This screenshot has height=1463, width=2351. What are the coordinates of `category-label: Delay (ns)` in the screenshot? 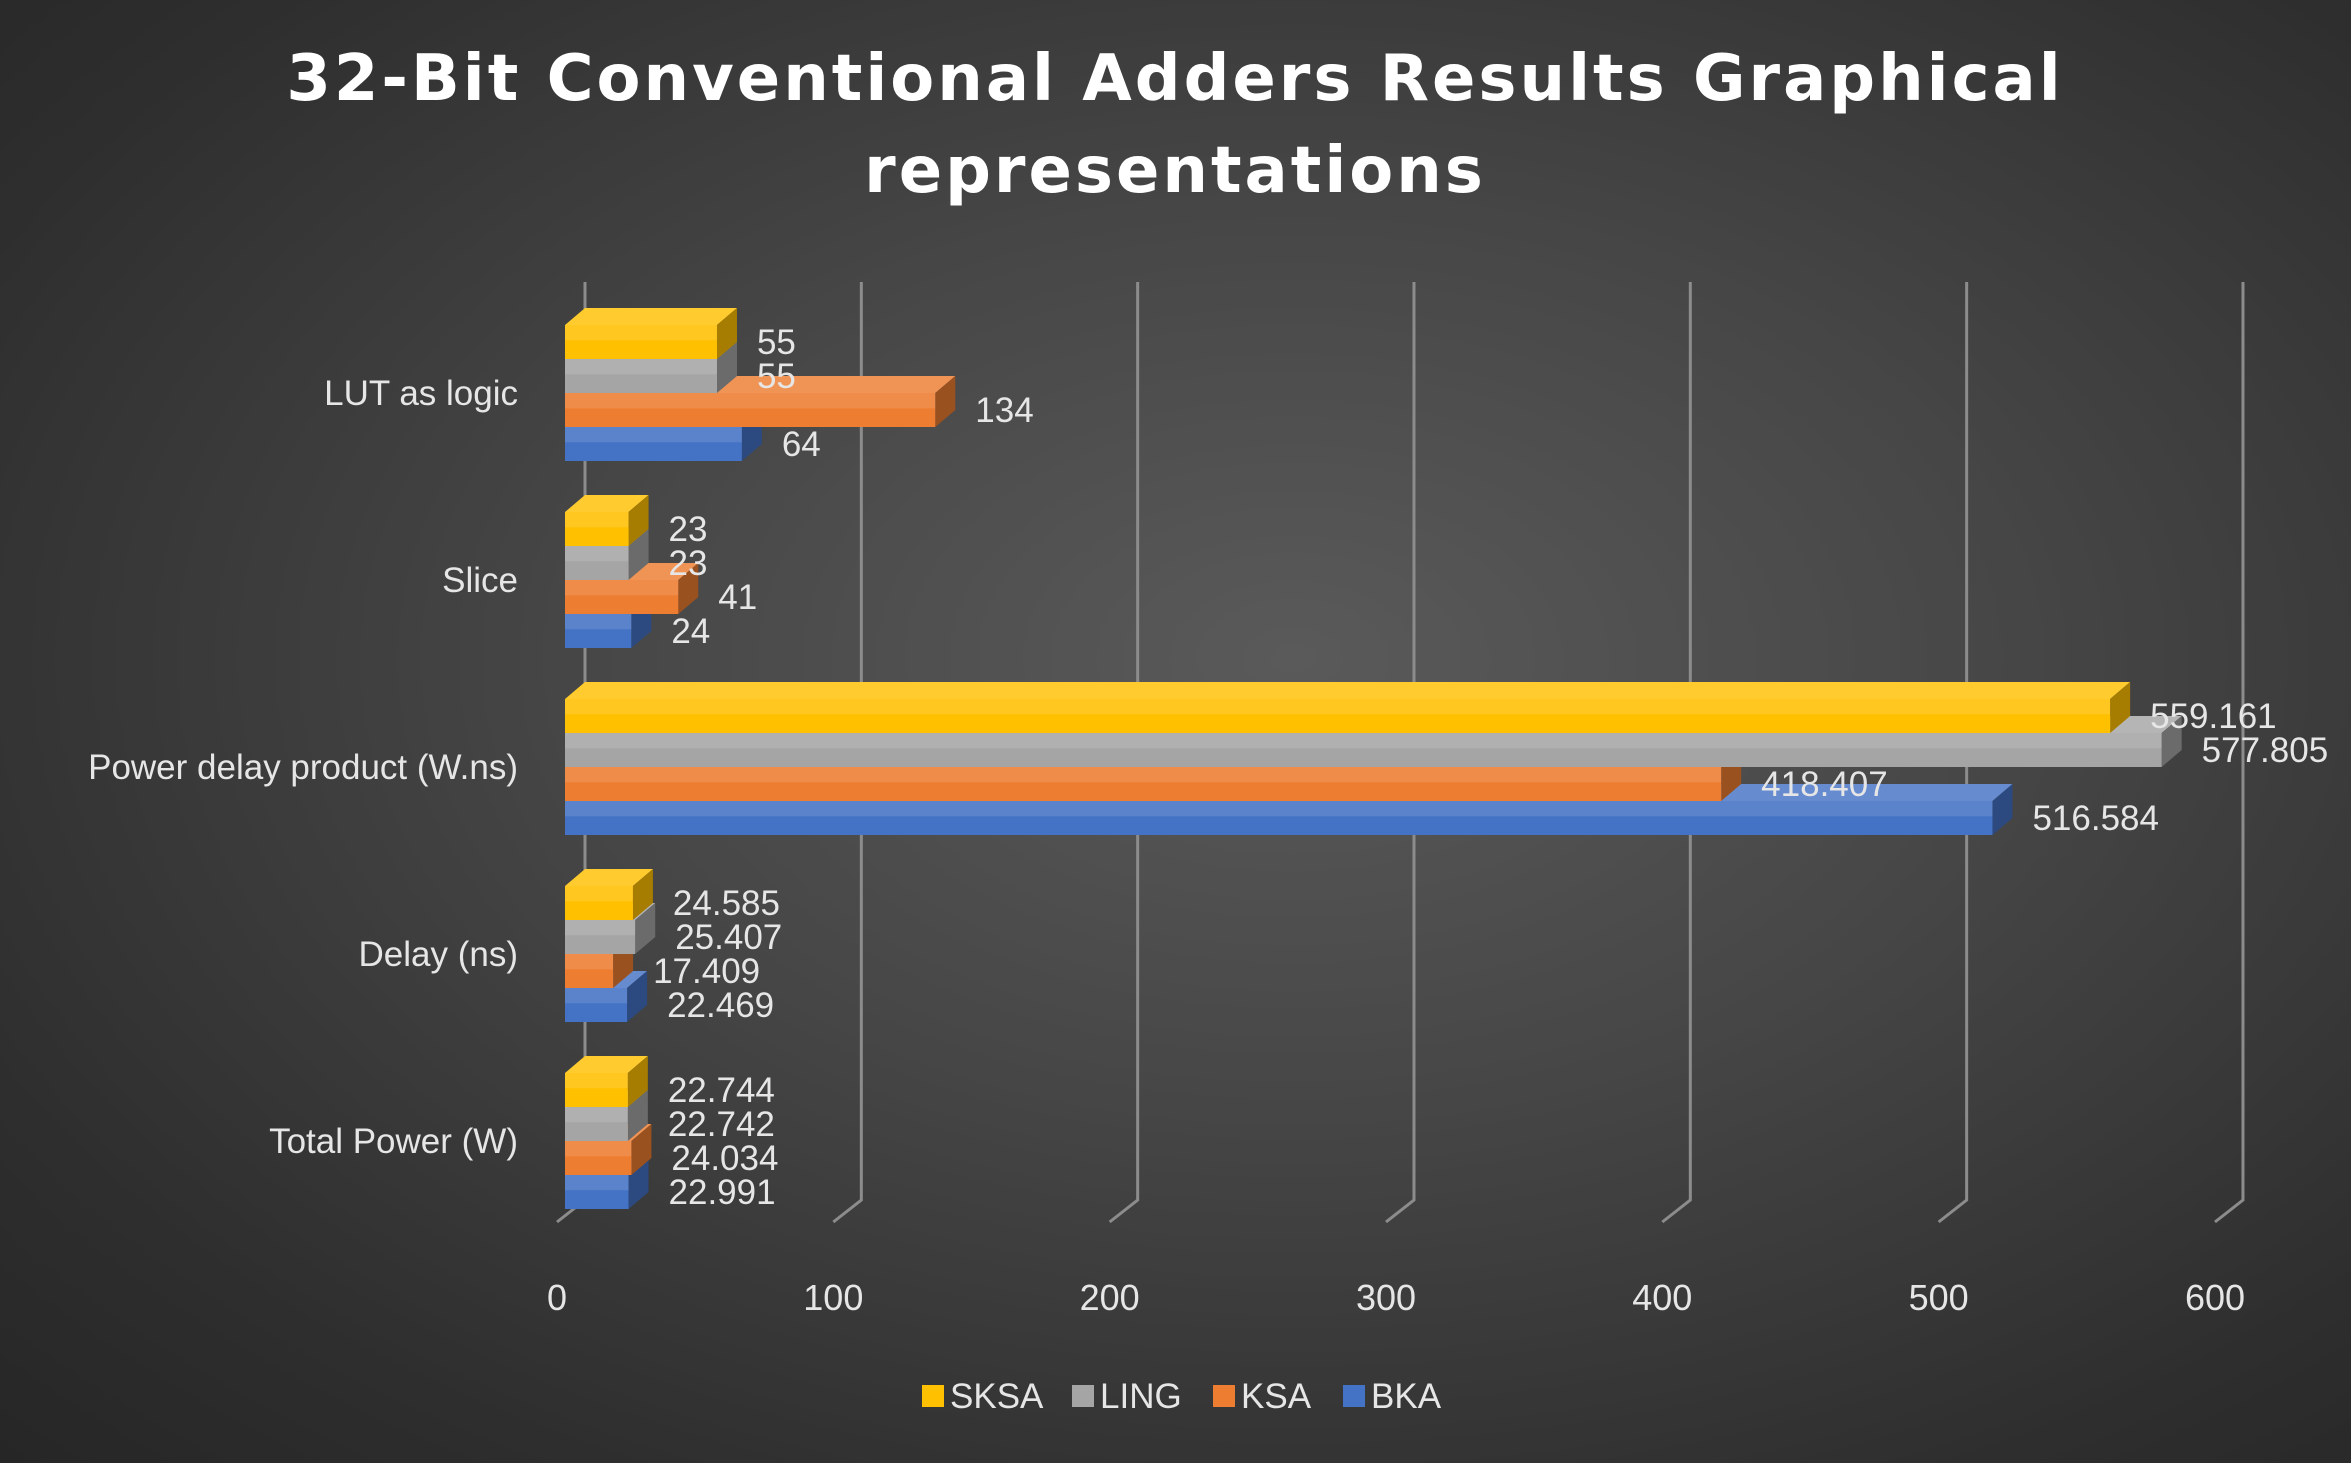 It's located at (438, 954).